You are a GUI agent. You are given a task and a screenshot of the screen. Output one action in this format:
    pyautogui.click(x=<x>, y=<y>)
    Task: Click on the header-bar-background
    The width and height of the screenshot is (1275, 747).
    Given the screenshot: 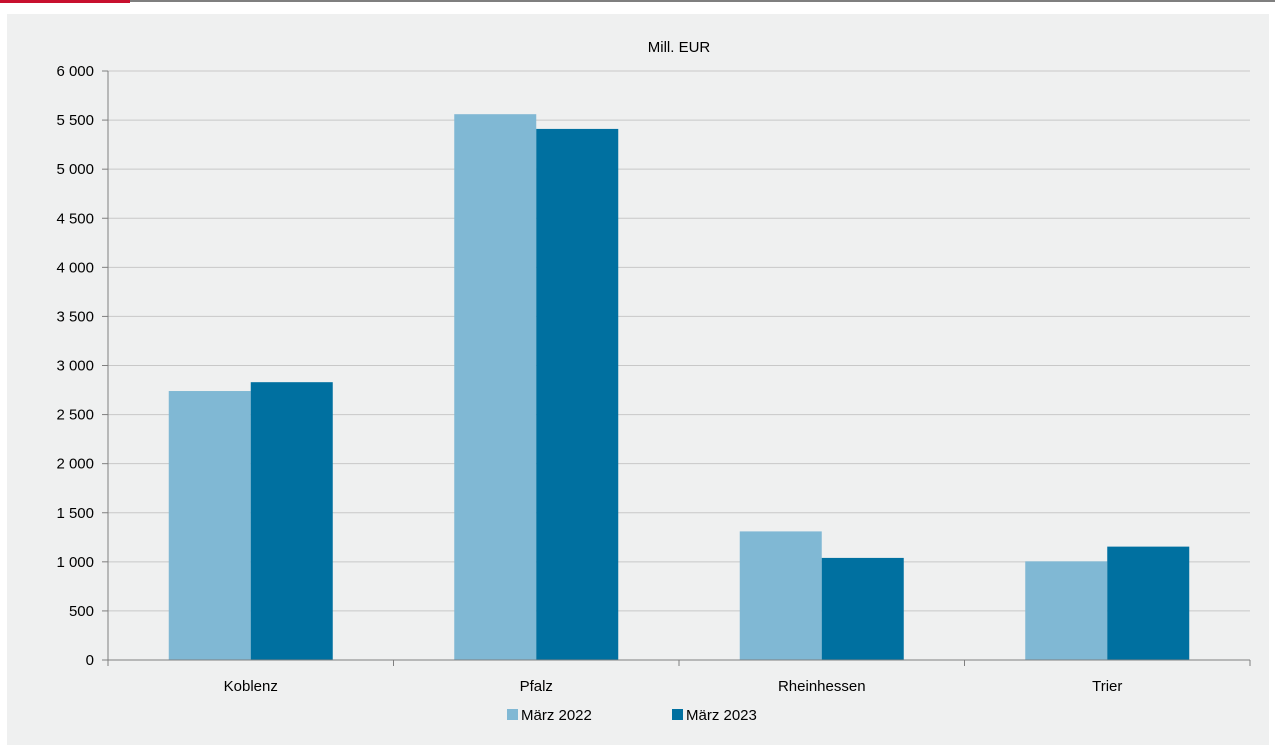 What is the action you would take?
    pyautogui.click(x=637, y=2)
    